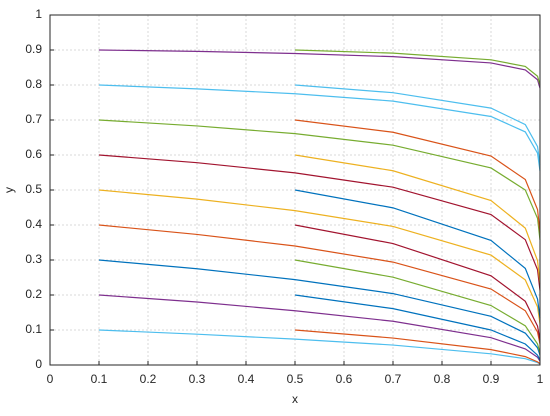  I want to click on y-tick-label: 0.7, so click(33, 119).